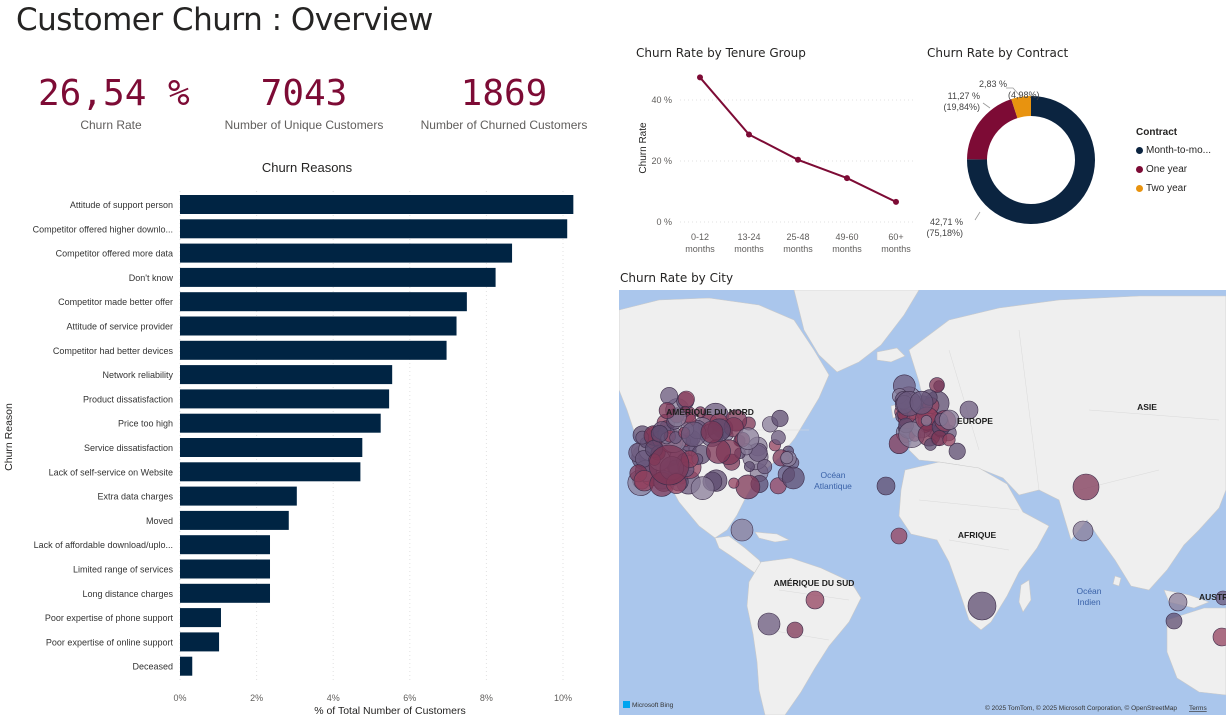 The height and width of the screenshot is (717, 1229). I want to click on category-label: Deceased, so click(152, 667).